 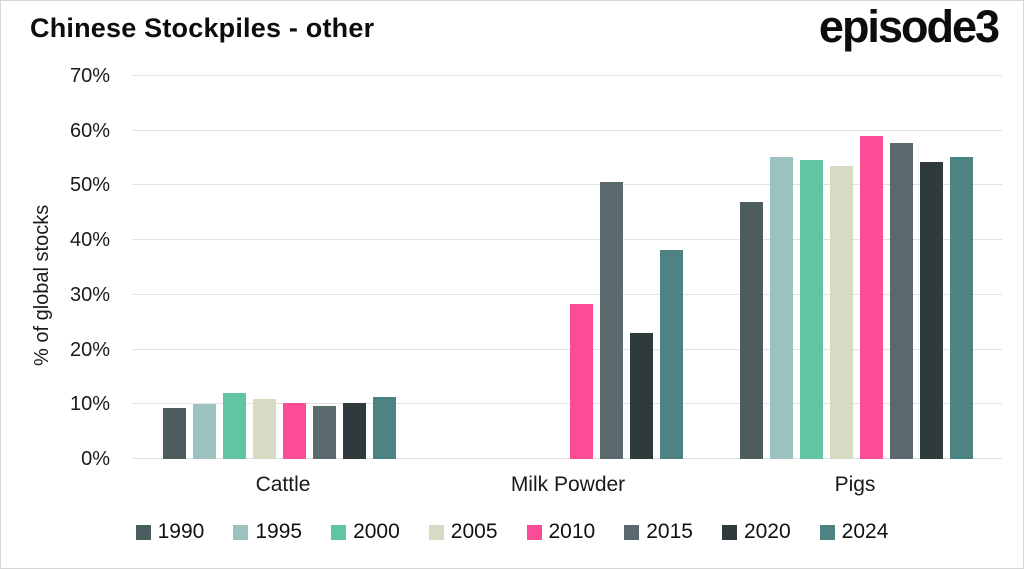 What do you see at coordinates (572, 531) in the screenshot?
I see `legend-label-2010: 2010` at bounding box center [572, 531].